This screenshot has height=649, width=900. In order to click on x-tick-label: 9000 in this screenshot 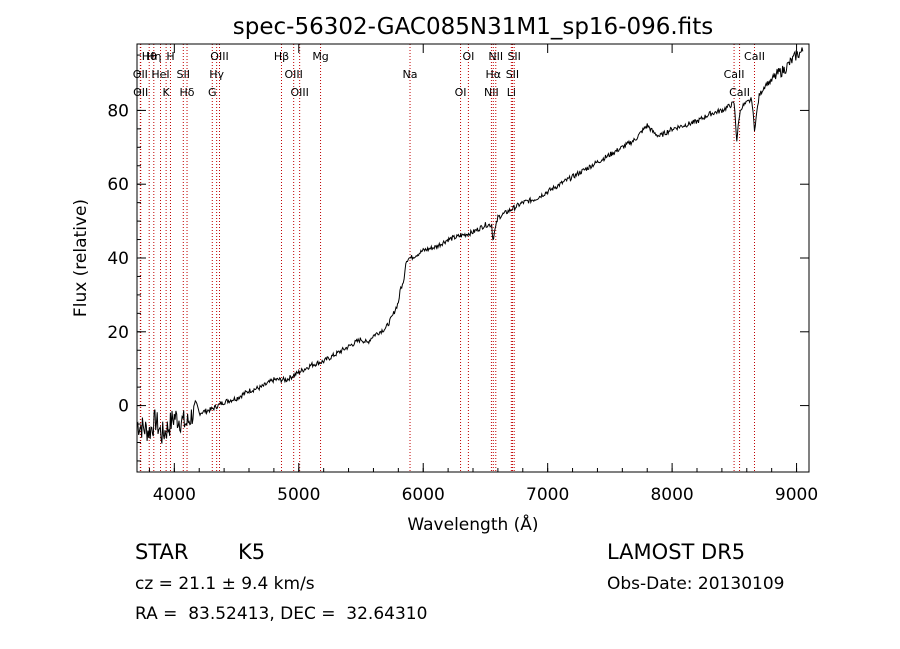, I will do `click(796, 495)`.